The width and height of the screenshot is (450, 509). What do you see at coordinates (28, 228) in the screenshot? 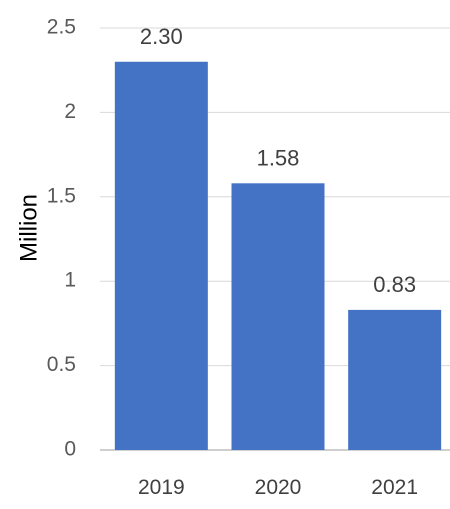
I see `y-axis-label: Million` at bounding box center [28, 228].